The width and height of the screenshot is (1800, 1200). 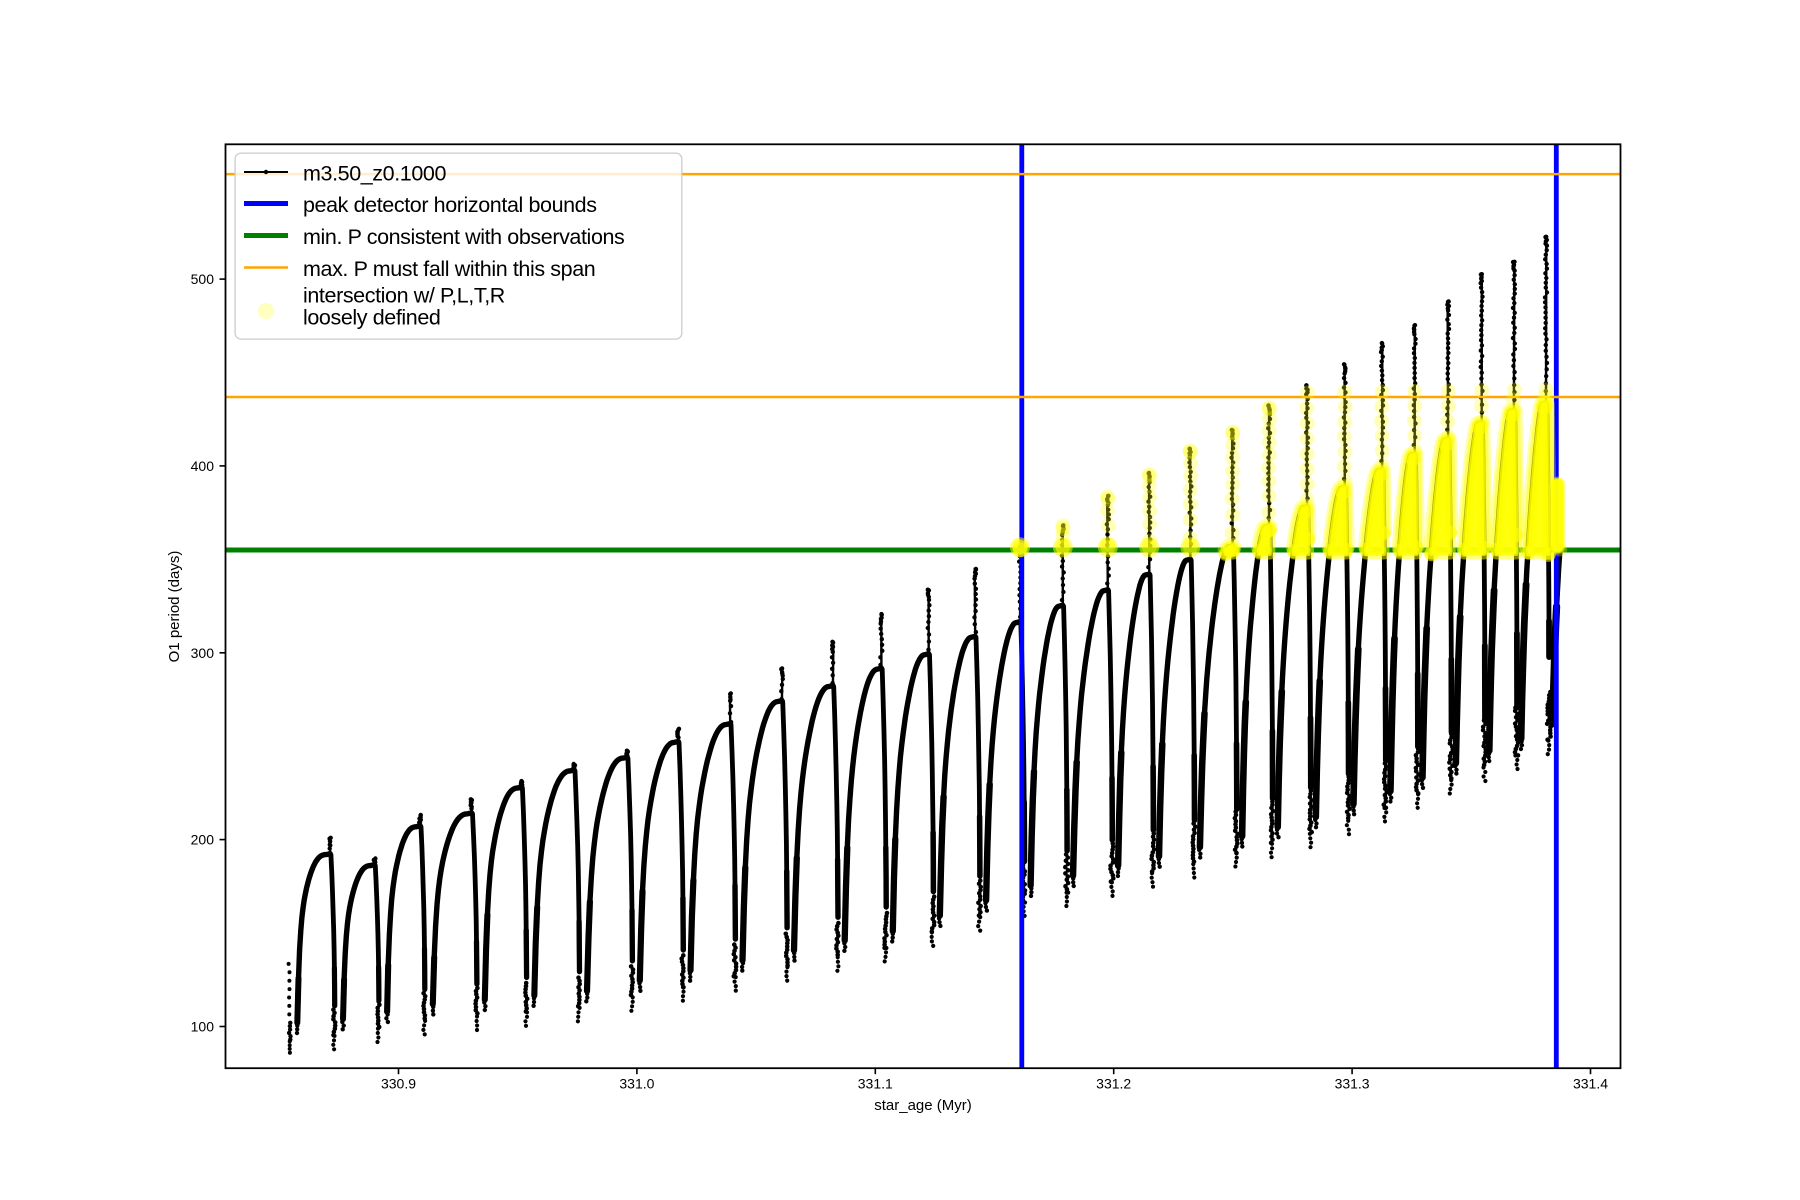 I want to click on svg-text: 331.0, so click(x=636, y=1084).